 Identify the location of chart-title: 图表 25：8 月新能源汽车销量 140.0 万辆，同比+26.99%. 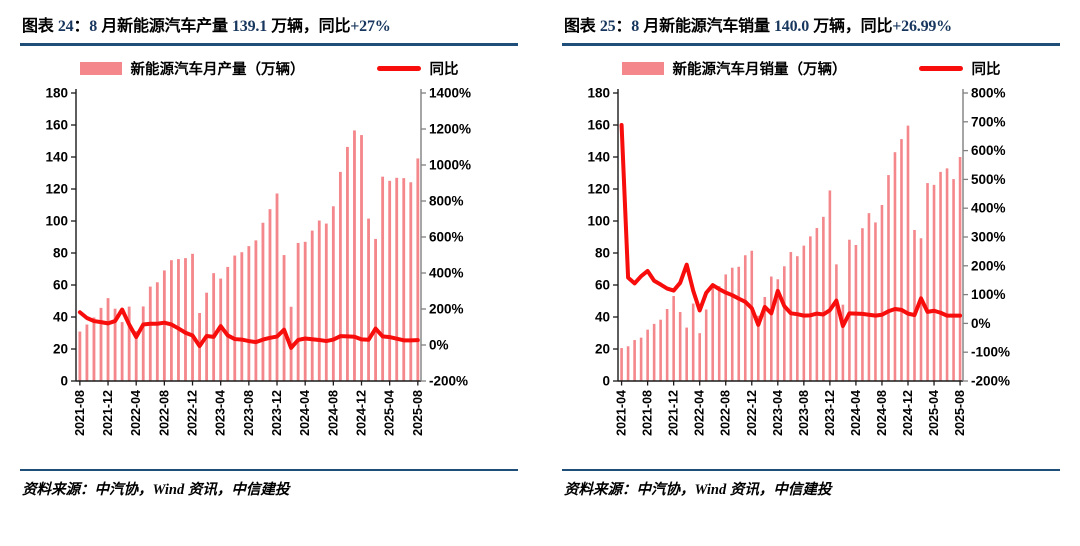
(811, 23).